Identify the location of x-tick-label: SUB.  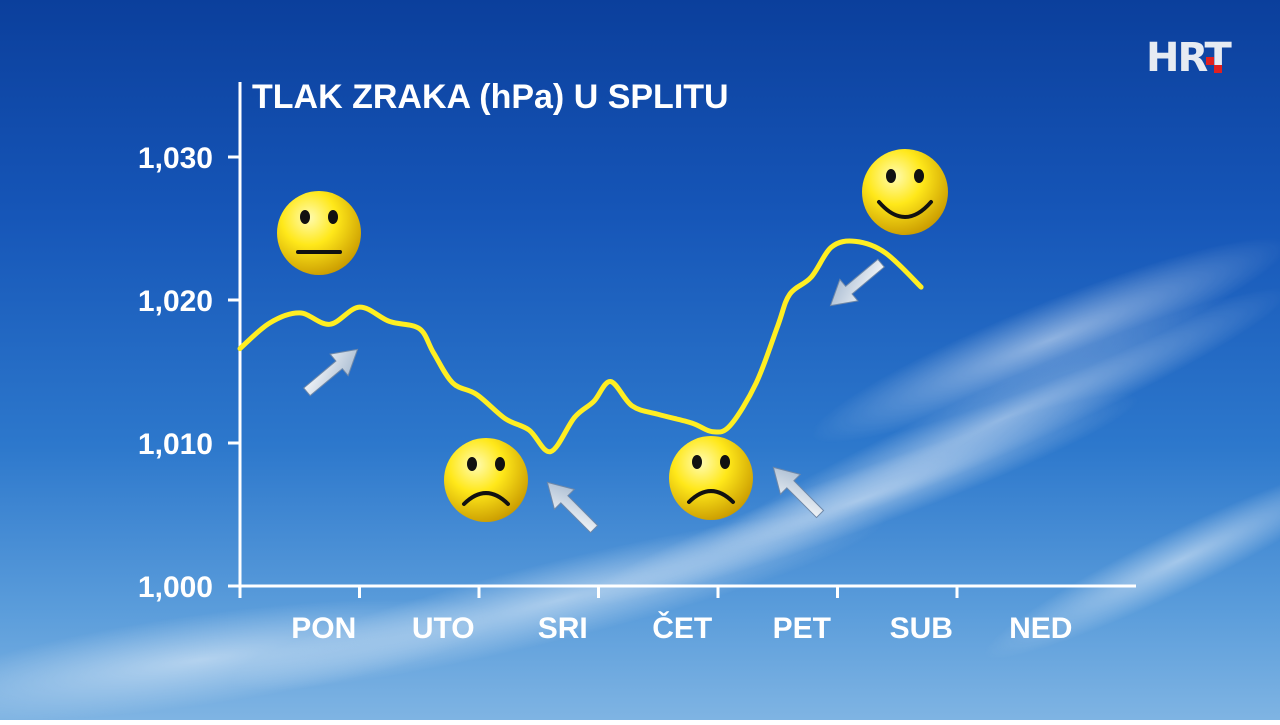
(921, 628).